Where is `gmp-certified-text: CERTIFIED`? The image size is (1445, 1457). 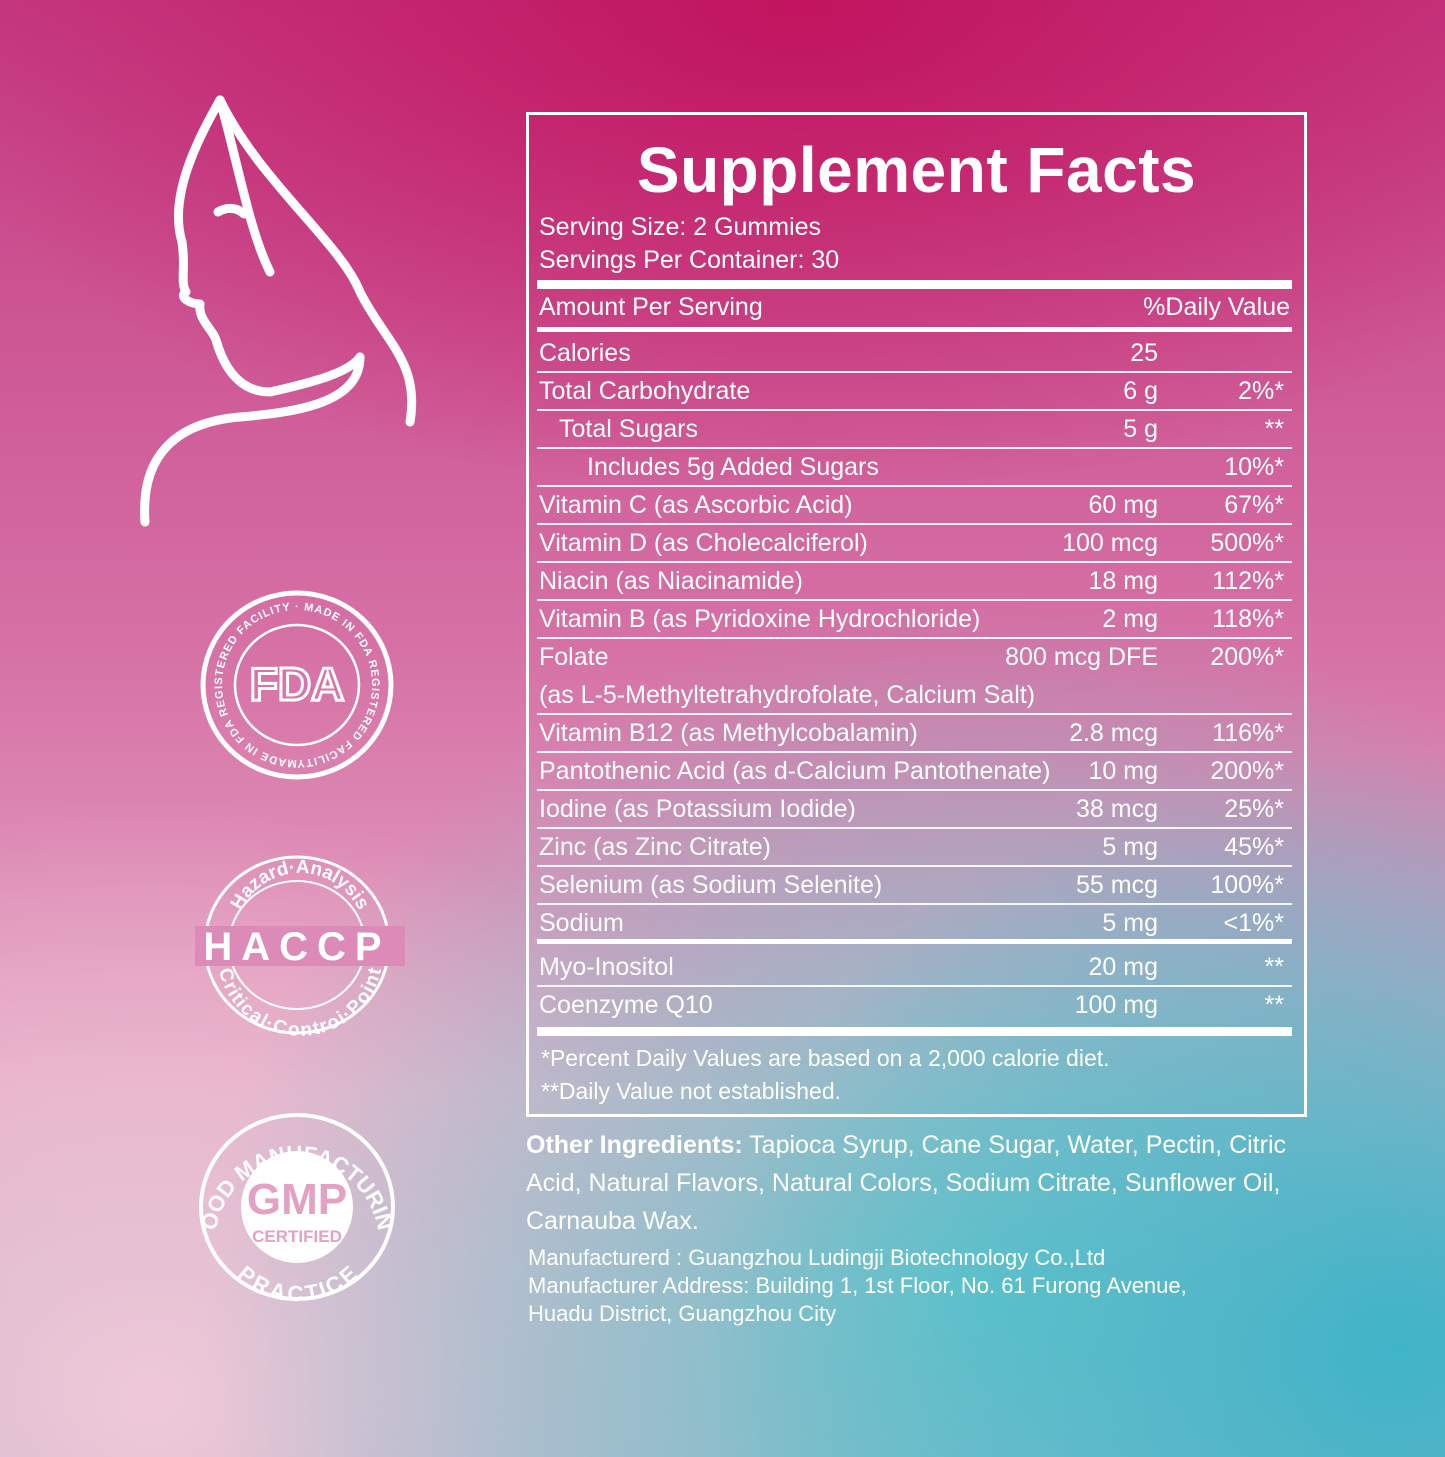 gmp-certified-text: CERTIFIED is located at coordinates (297, 1236).